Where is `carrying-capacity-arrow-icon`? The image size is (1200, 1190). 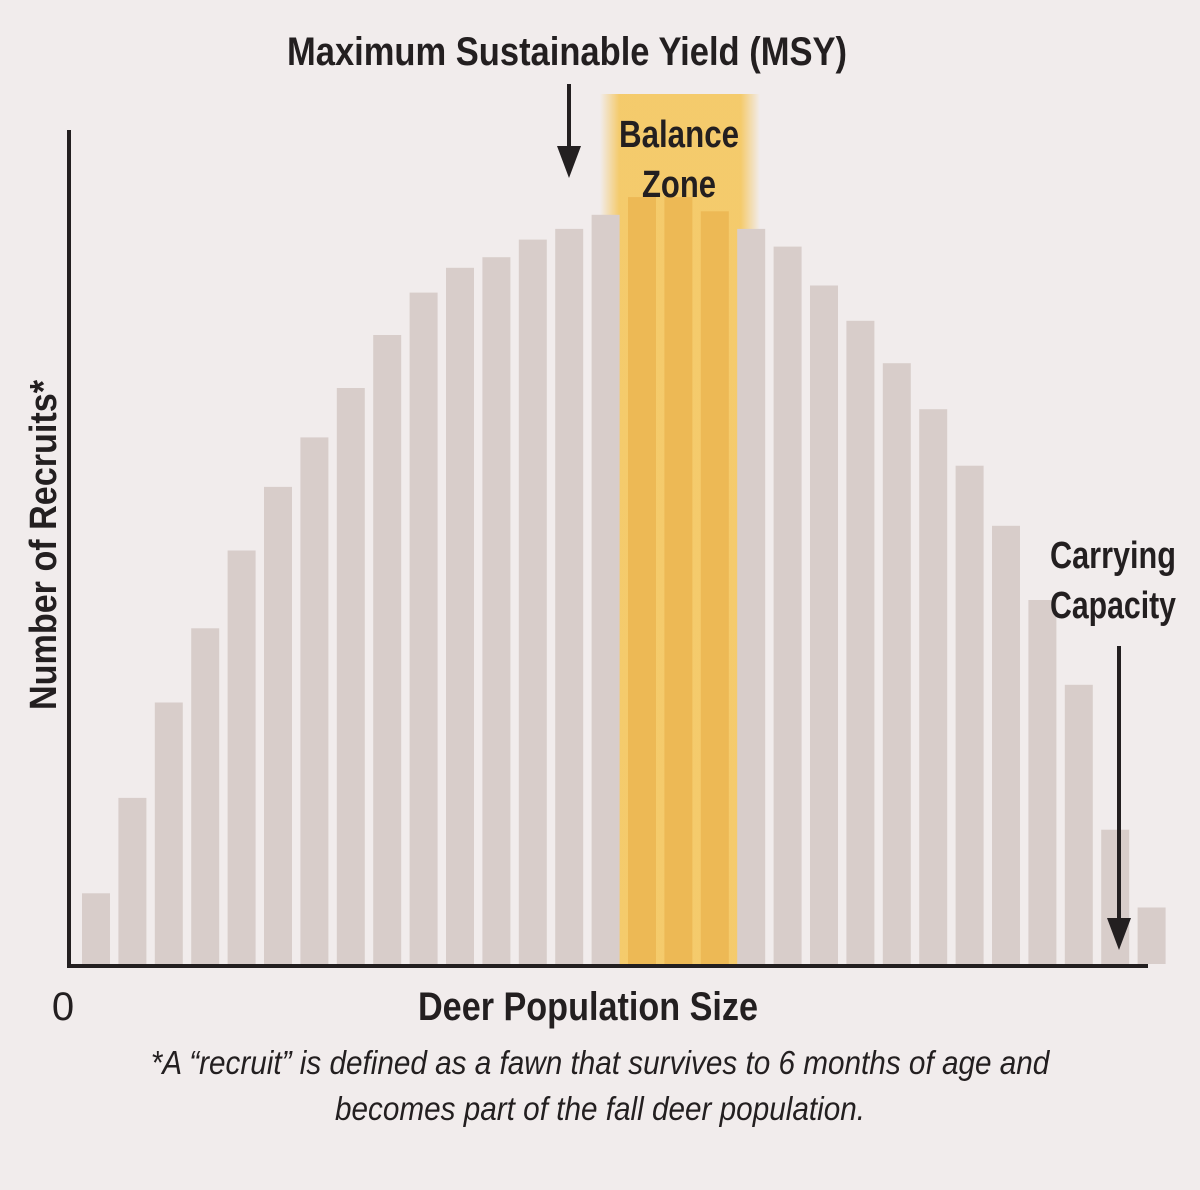 carrying-capacity-arrow-icon is located at coordinates (1119, 798).